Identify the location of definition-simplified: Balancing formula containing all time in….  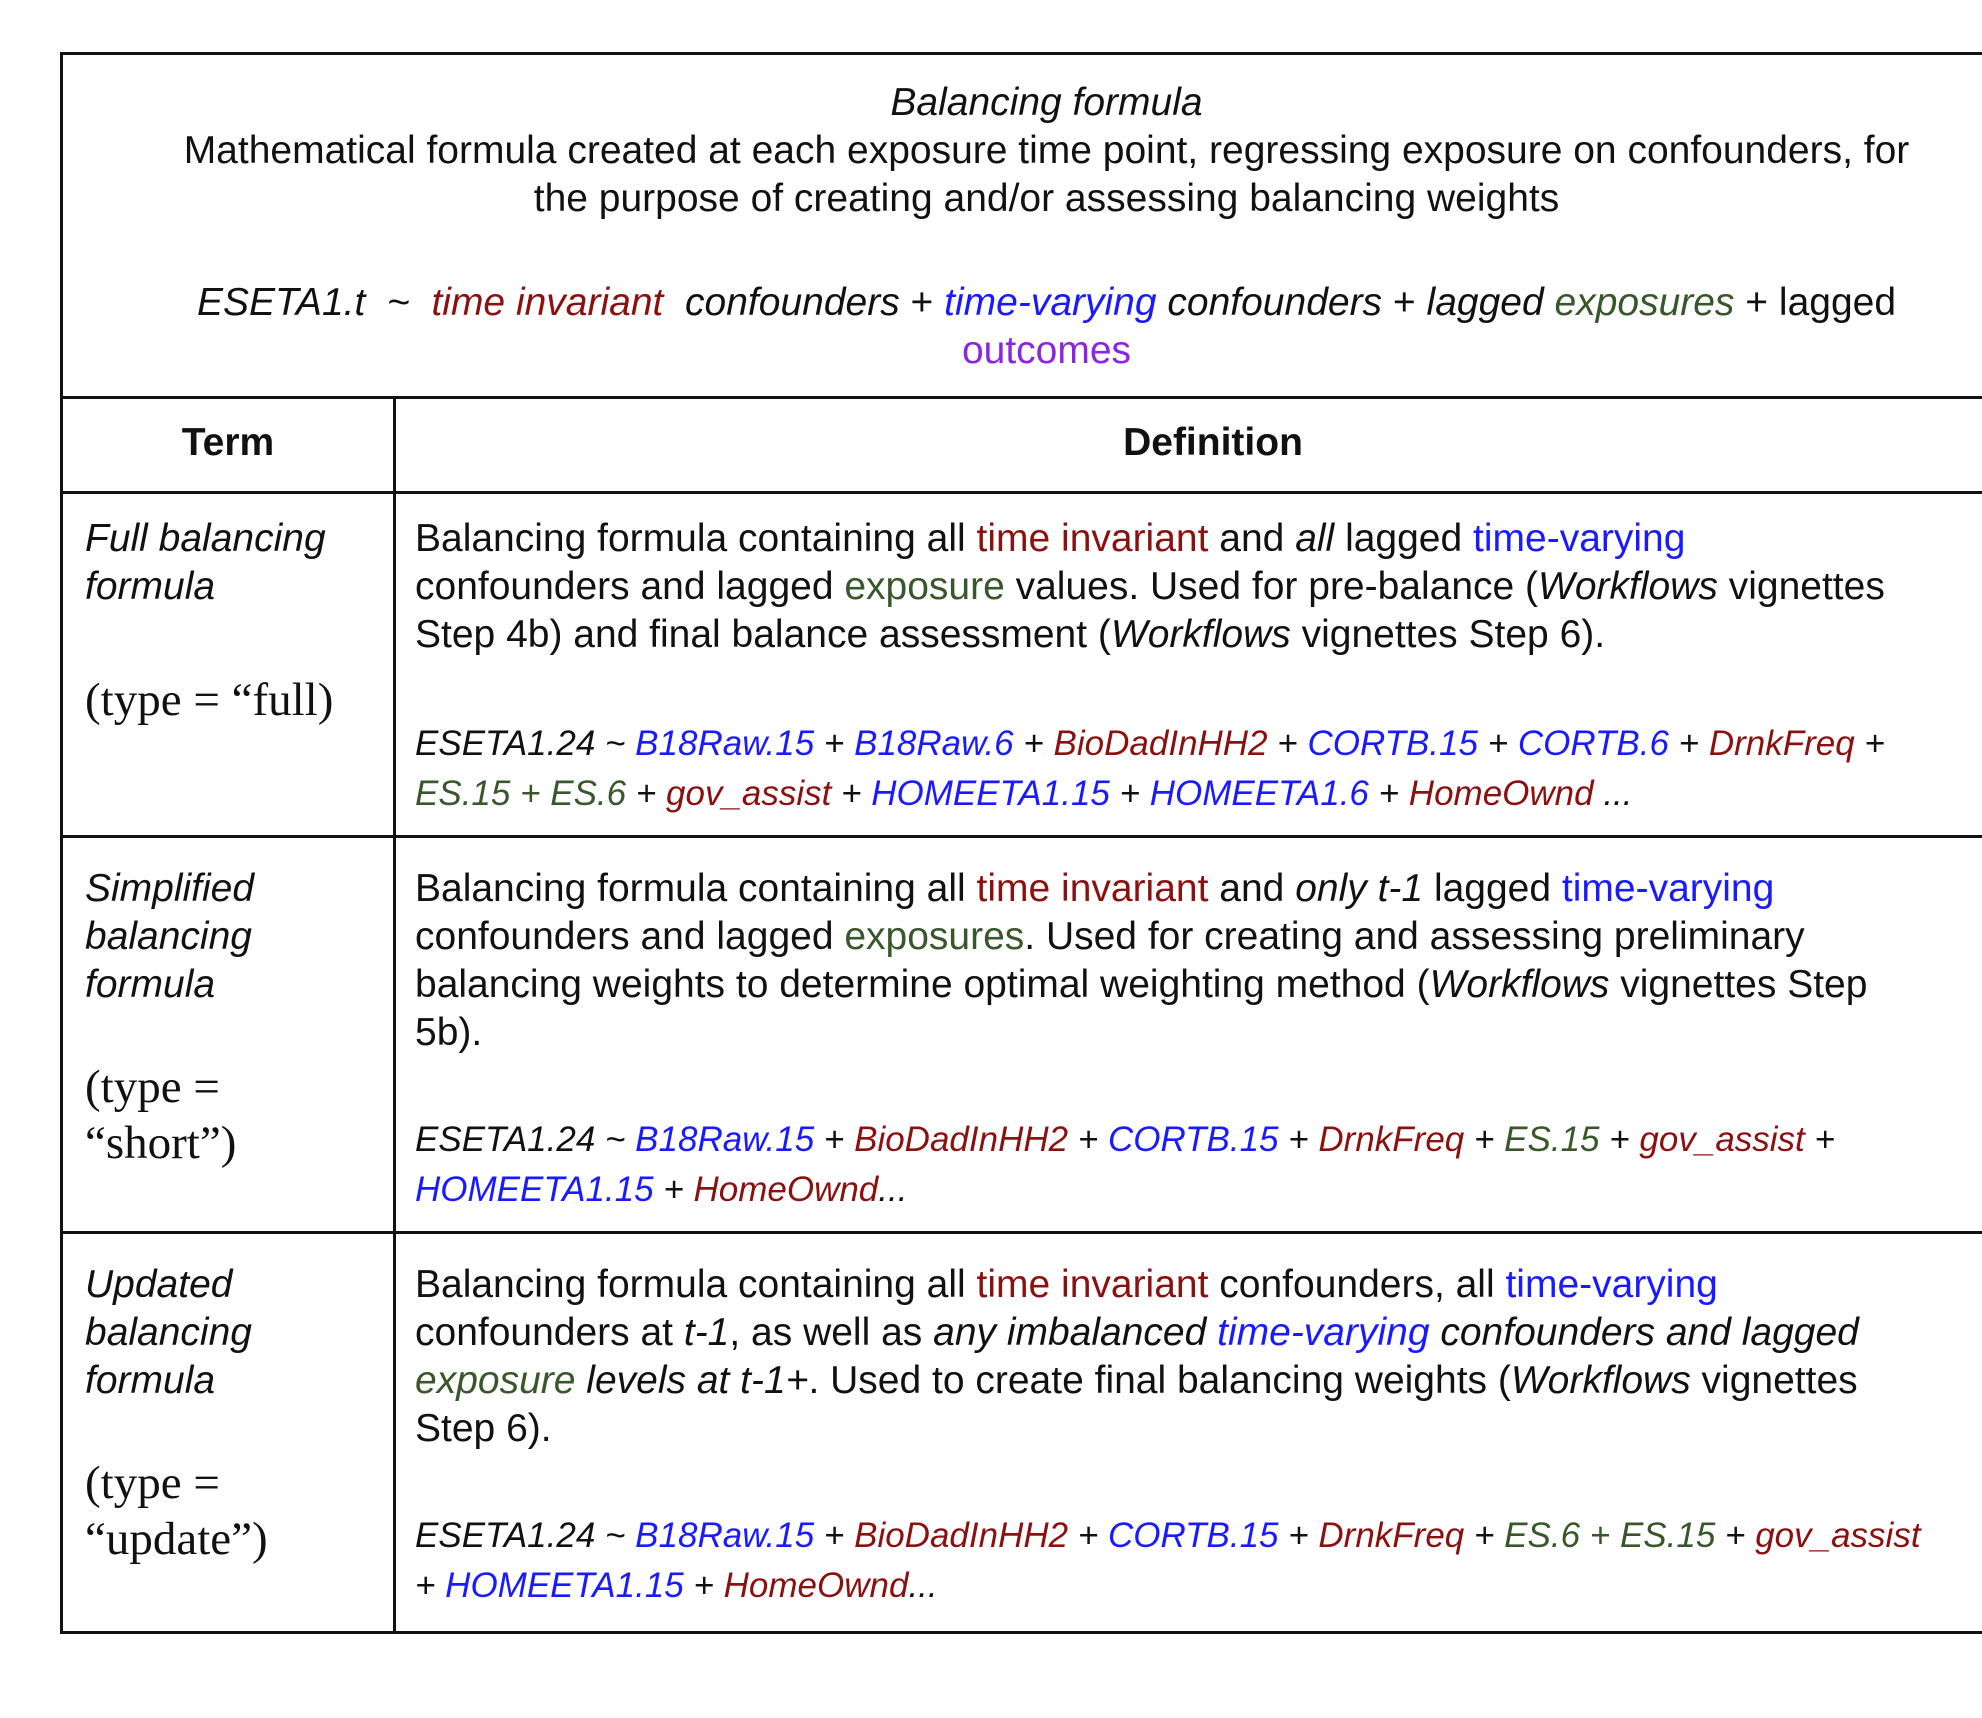
(1198, 961).